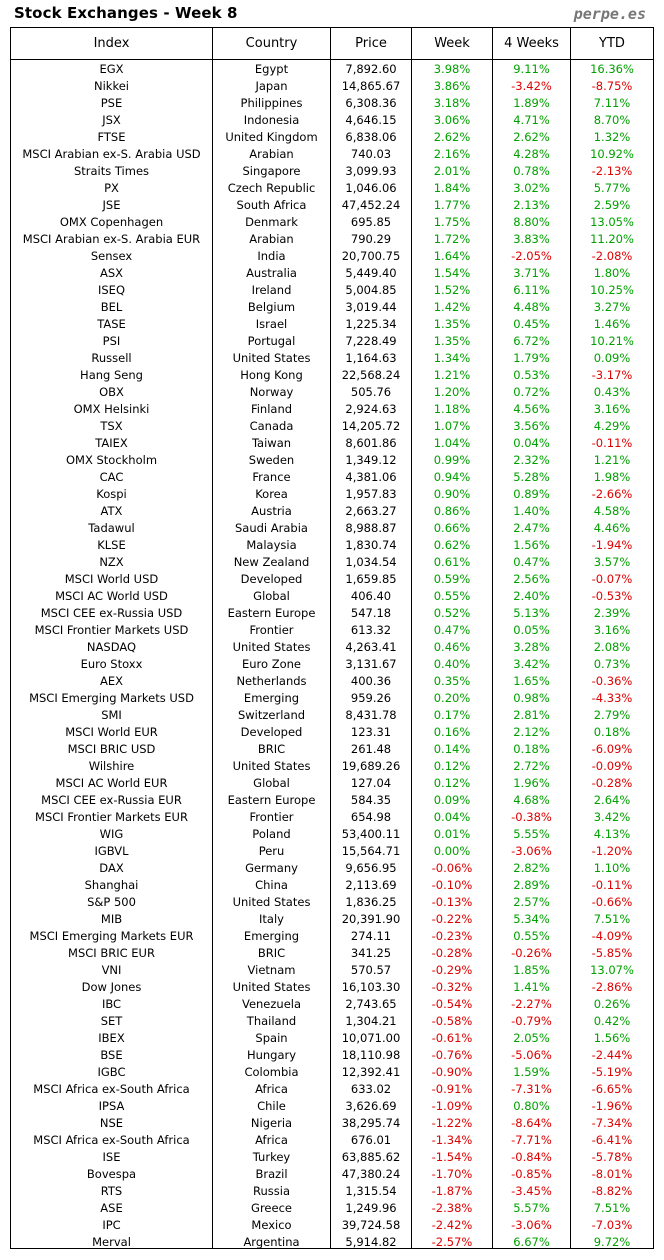  What do you see at coordinates (452, 120) in the screenshot?
I see `cell-week: 3.06%` at bounding box center [452, 120].